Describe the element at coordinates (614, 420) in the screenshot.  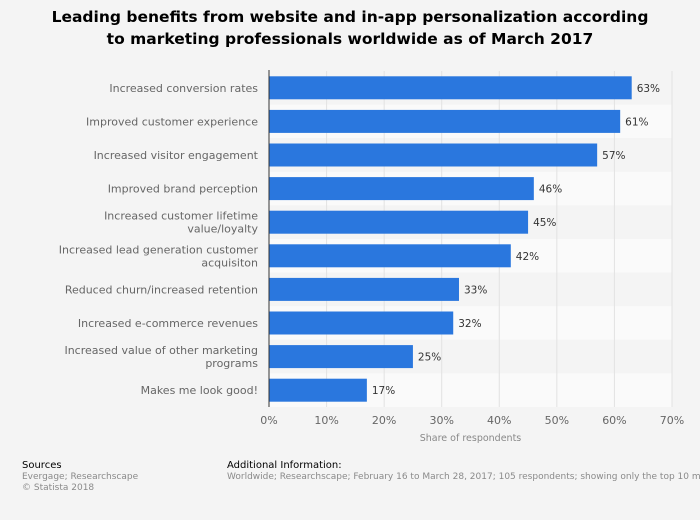
I see `x-tick-label: 60%` at that location.